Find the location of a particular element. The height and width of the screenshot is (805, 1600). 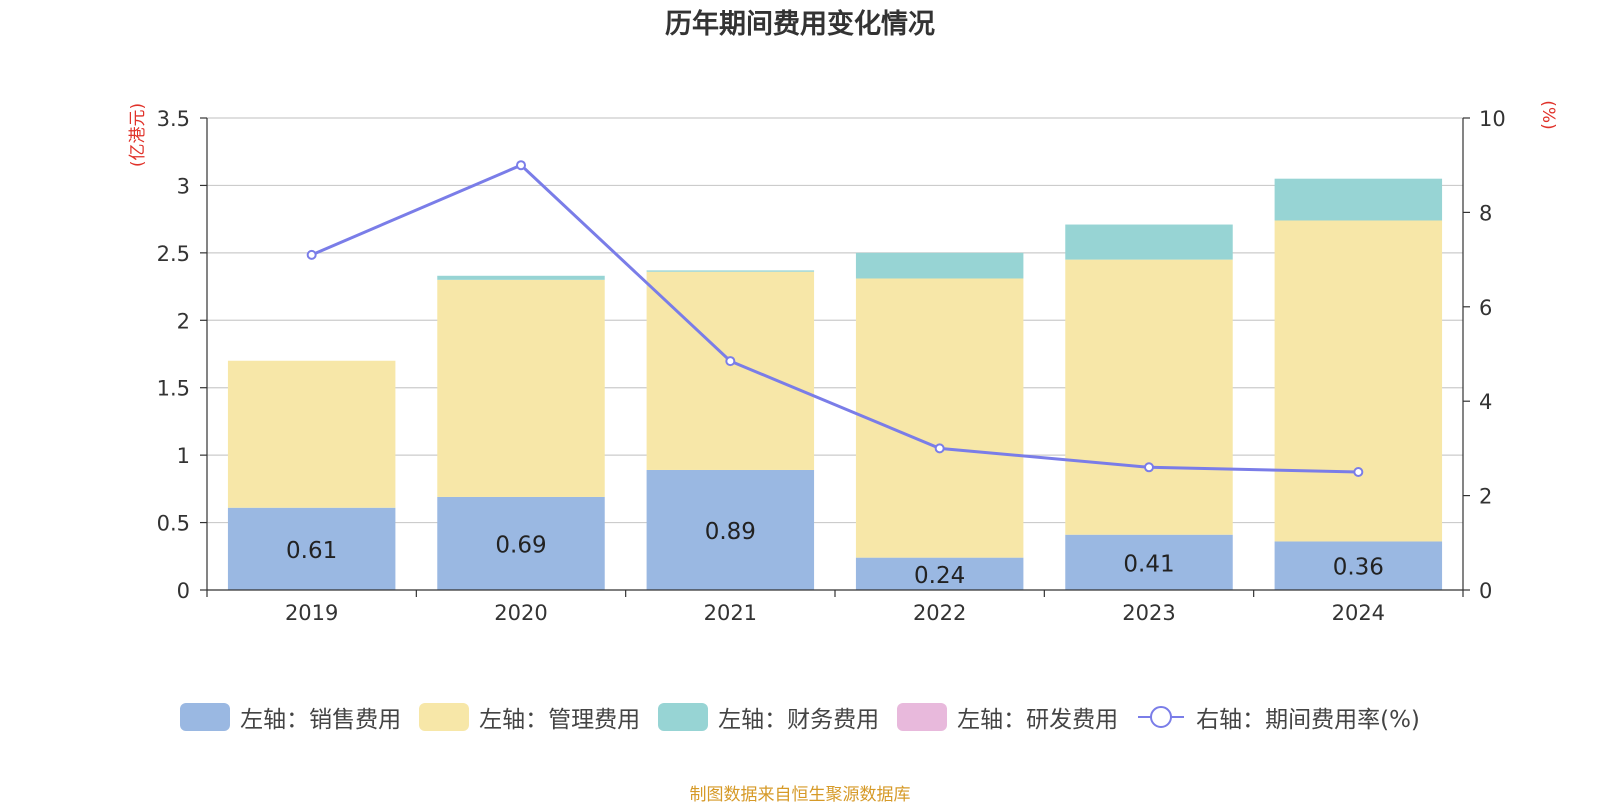

bar-data-label: 0.89 is located at coordinates (730, 532).